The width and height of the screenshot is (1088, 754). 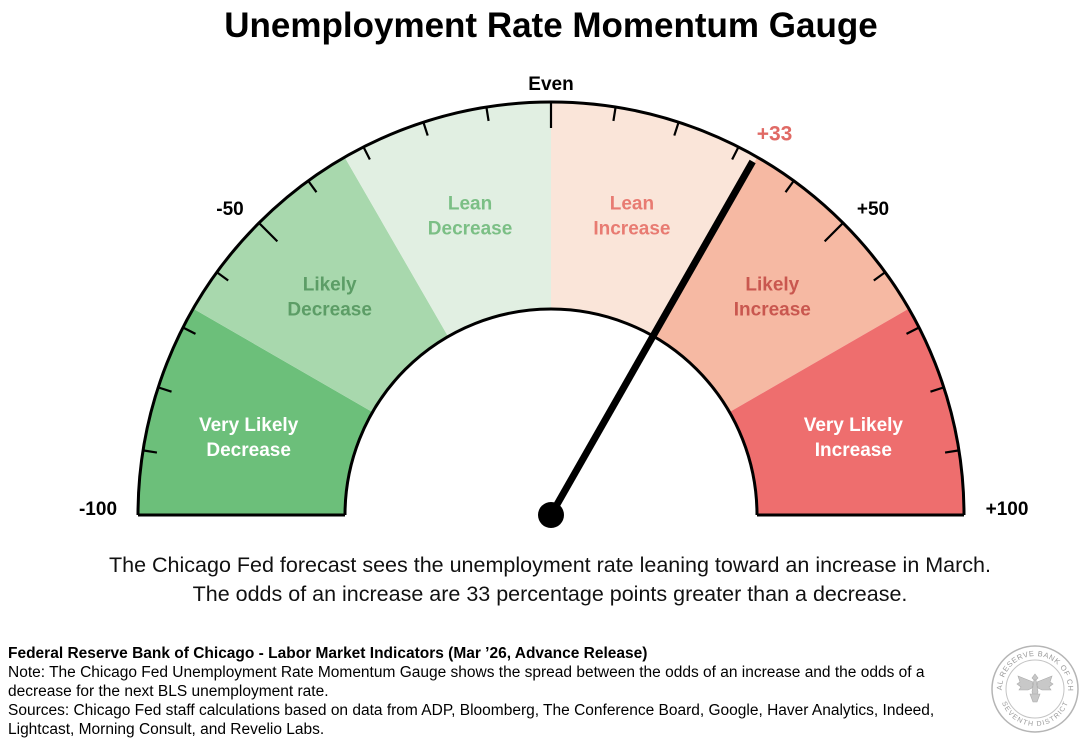 I want to click on tick--10, so click(x=487, y=114).